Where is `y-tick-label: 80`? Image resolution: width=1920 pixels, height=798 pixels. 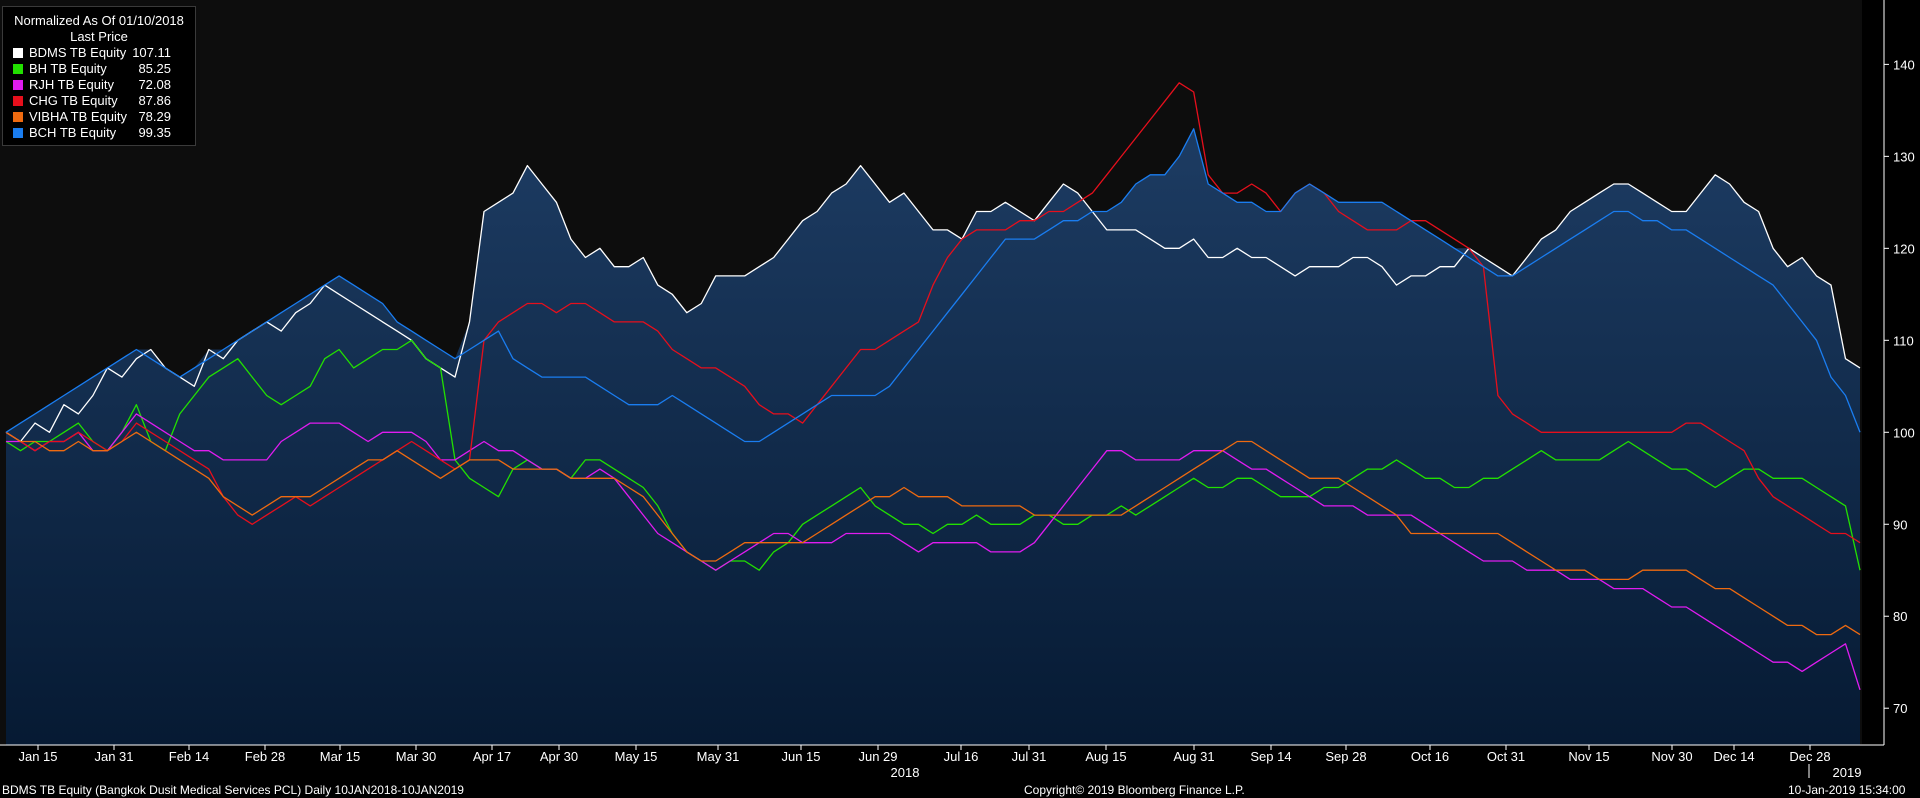 y-tick-label: 80 is located at coordinates (1900, 616).